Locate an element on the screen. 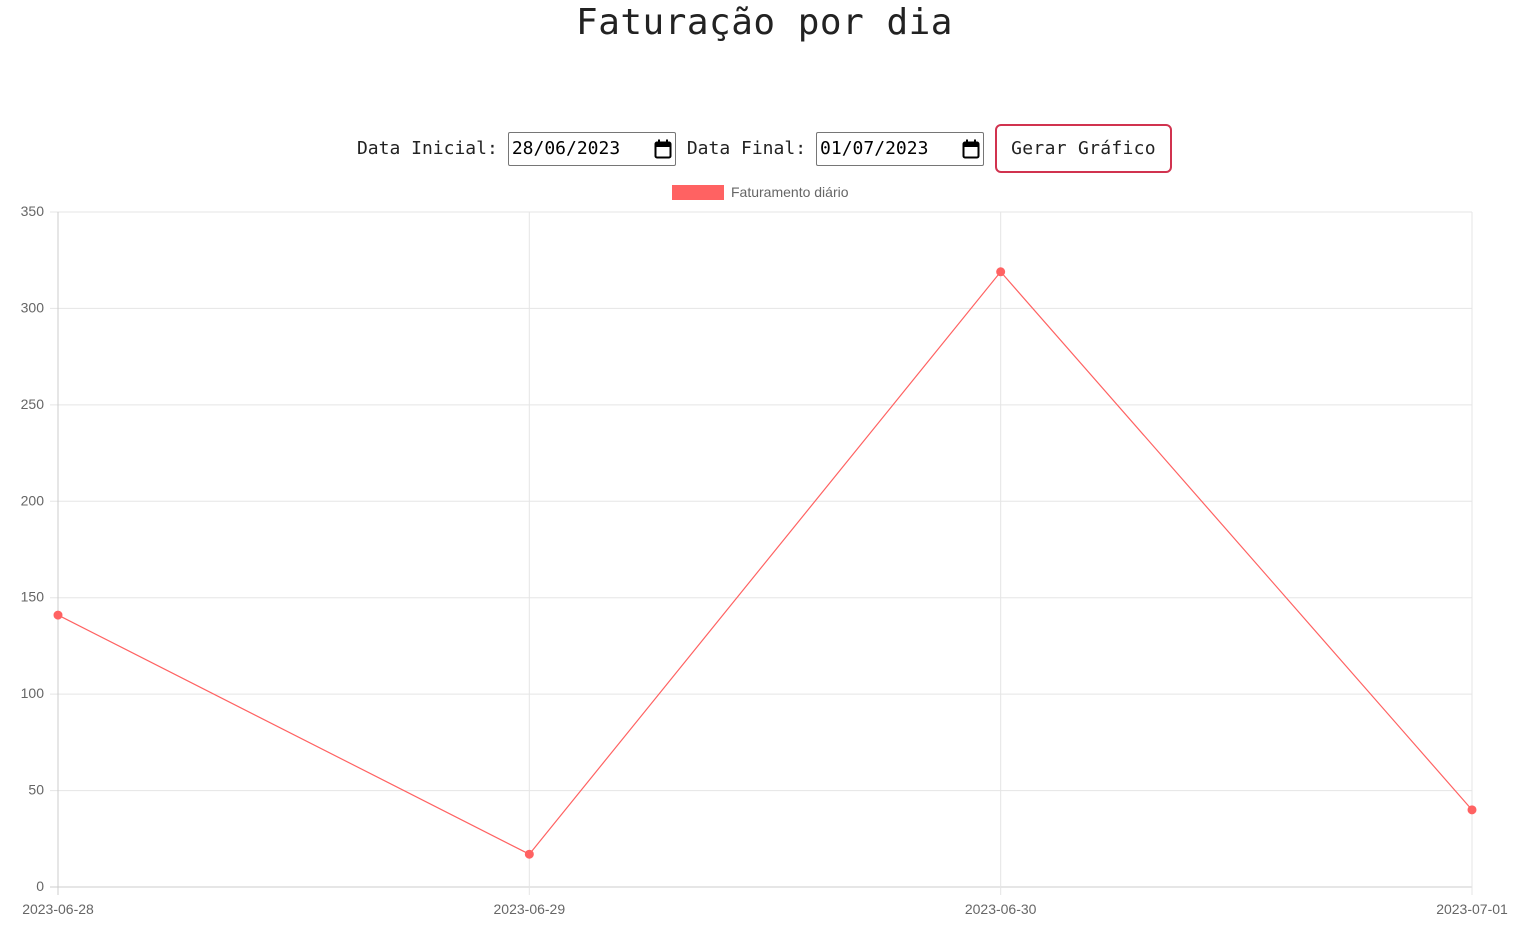 Image resolution: width=1533 pixels, height=937 pixels. legend-swatch is located at coordinates (698, 192).